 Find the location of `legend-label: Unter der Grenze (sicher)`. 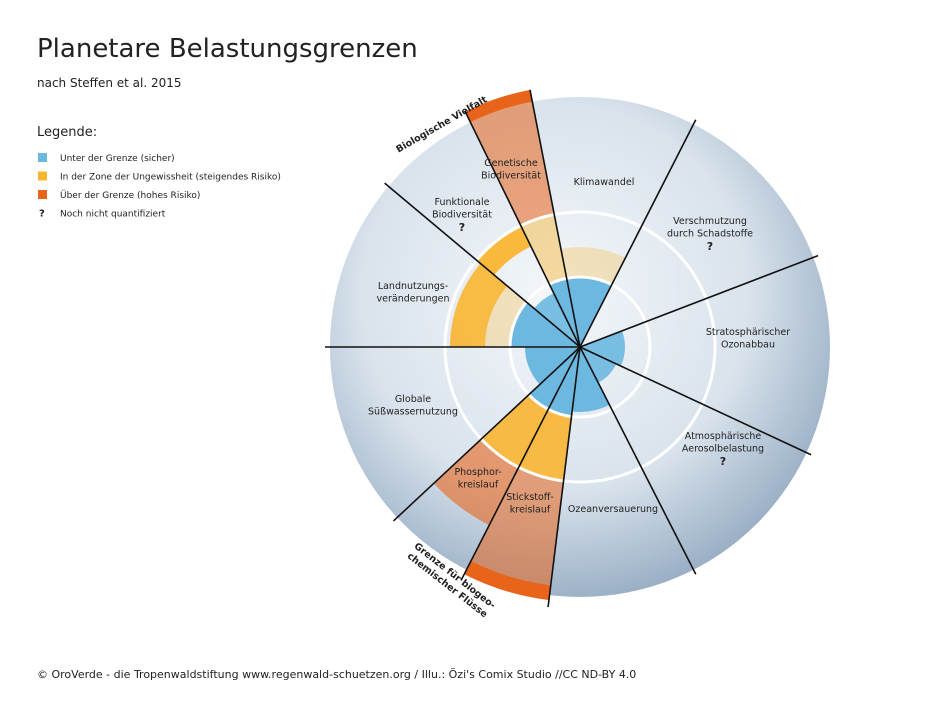

legend-label: Unter der Grenze (sicher) is located at coordinates (117, 159).